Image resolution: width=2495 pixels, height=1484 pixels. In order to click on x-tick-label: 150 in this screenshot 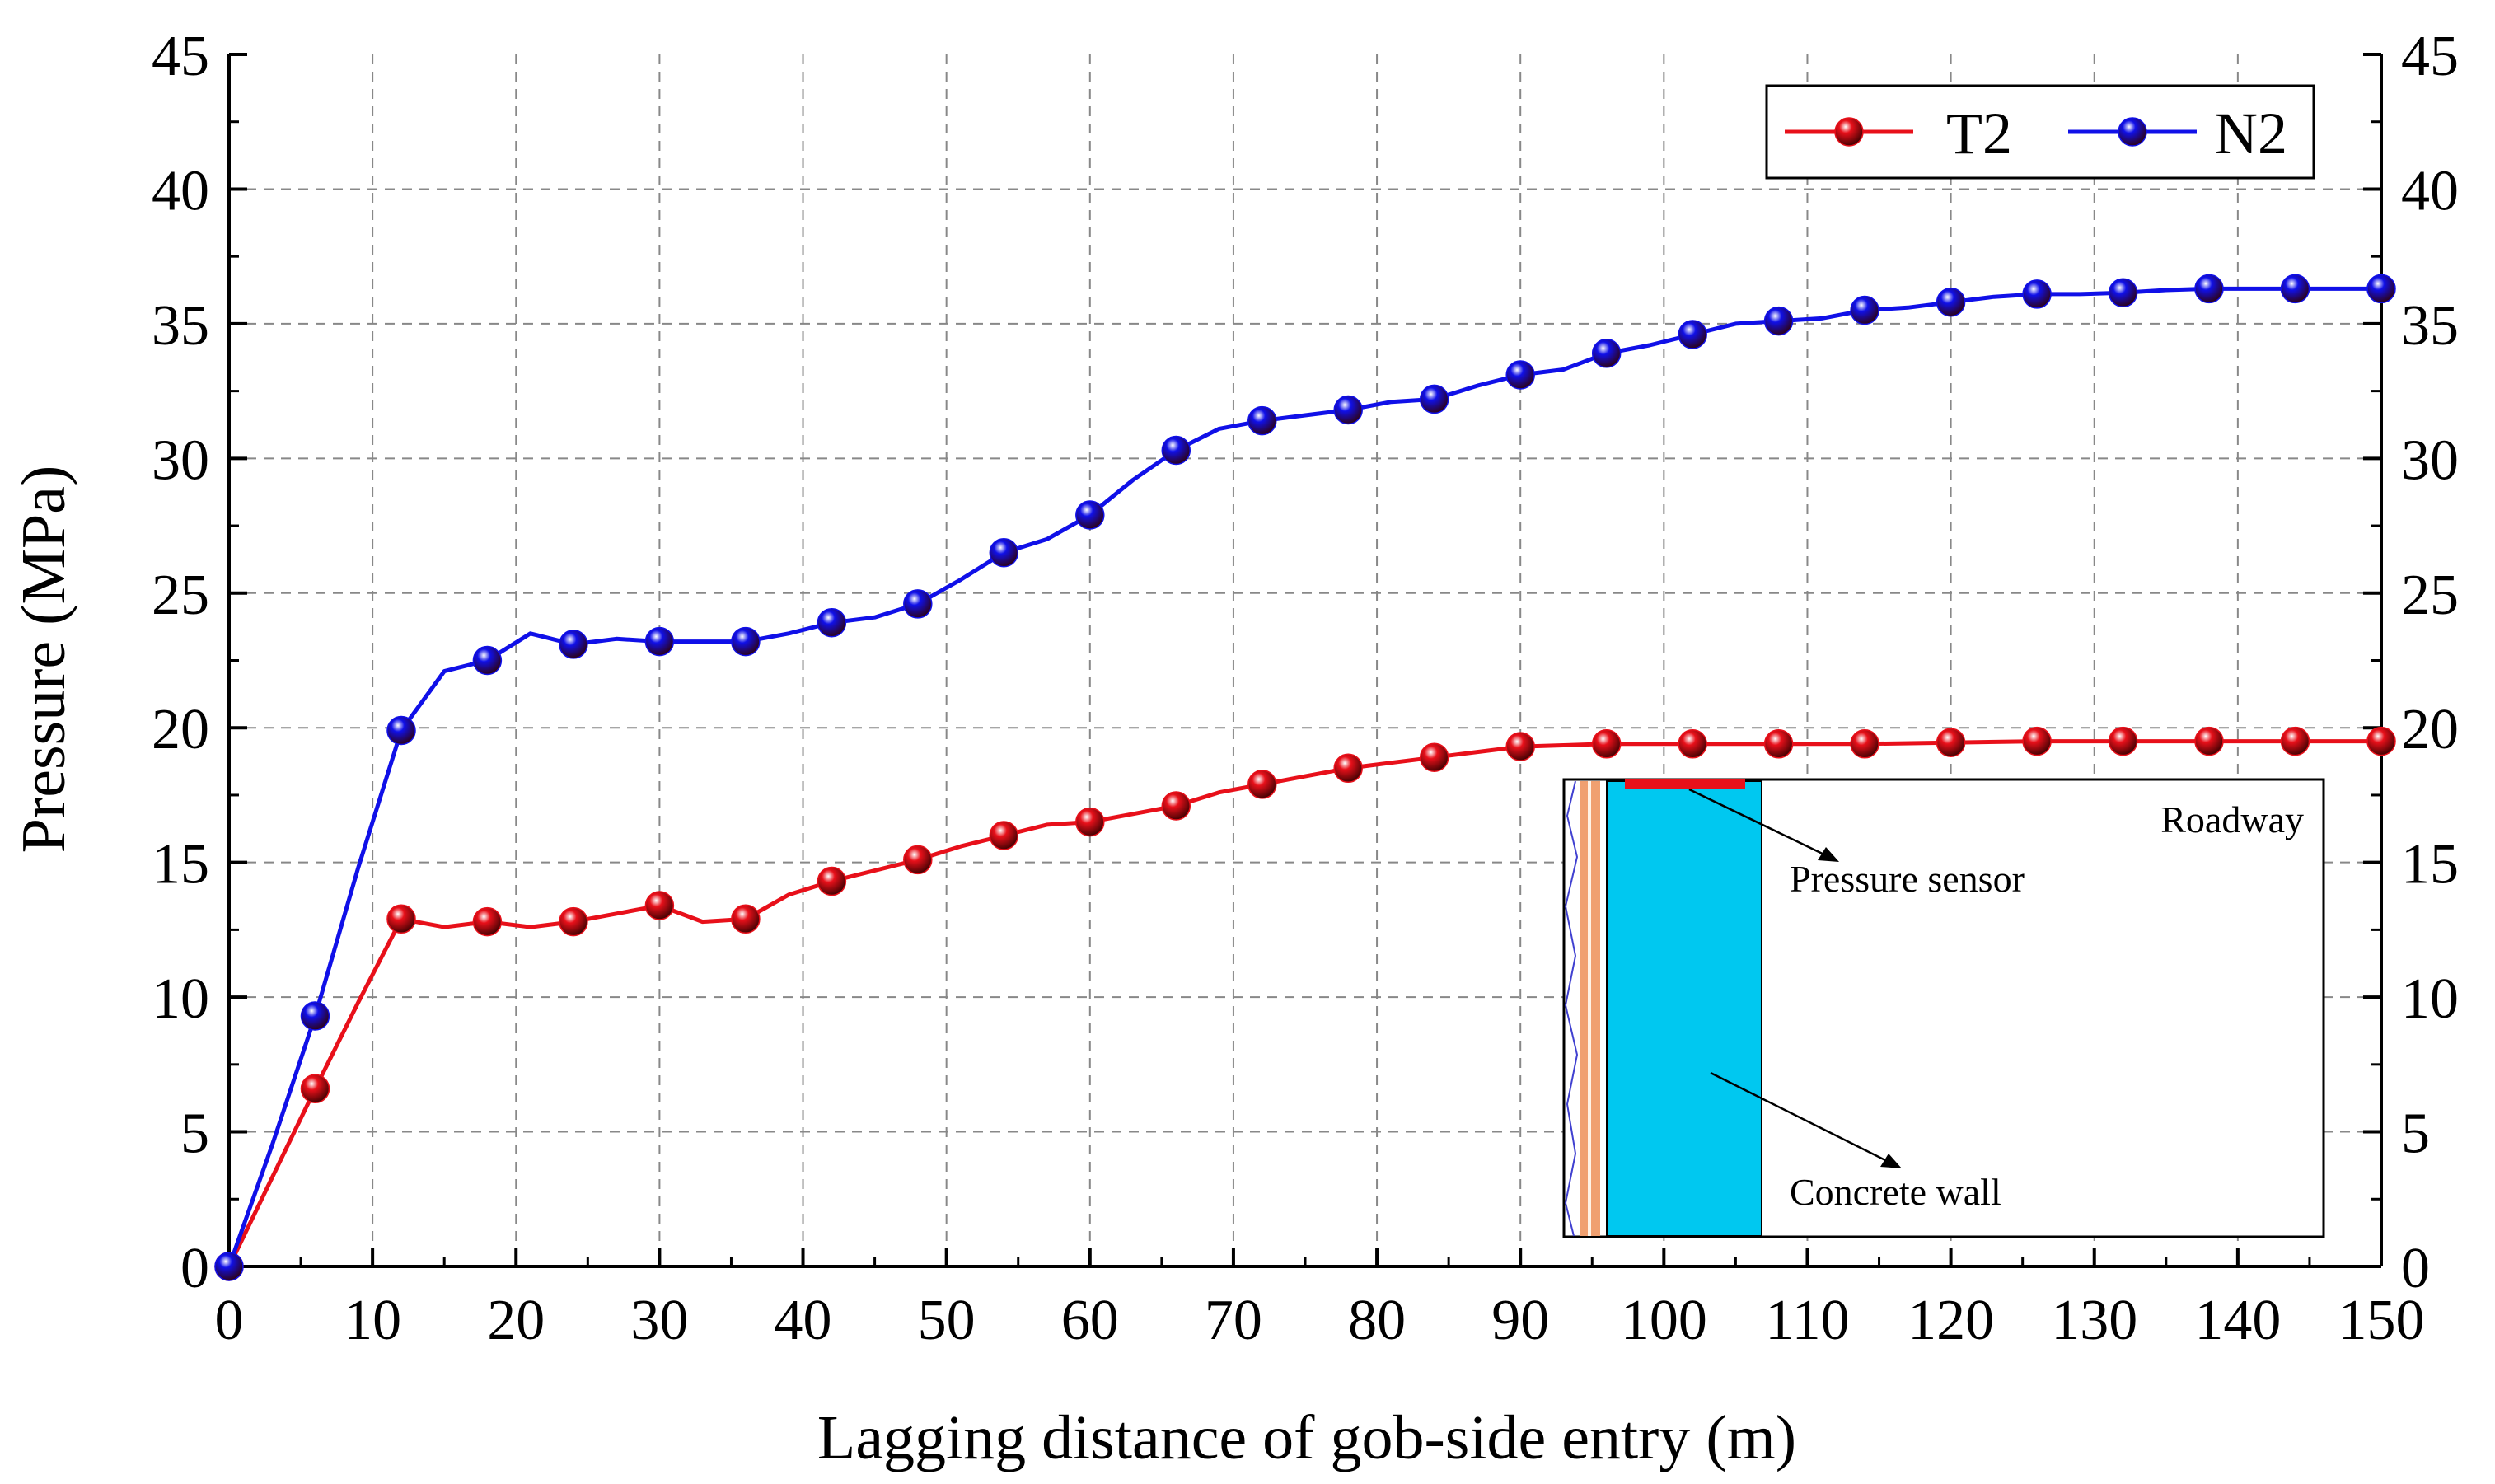, I will do `click(2381, 1321)`.